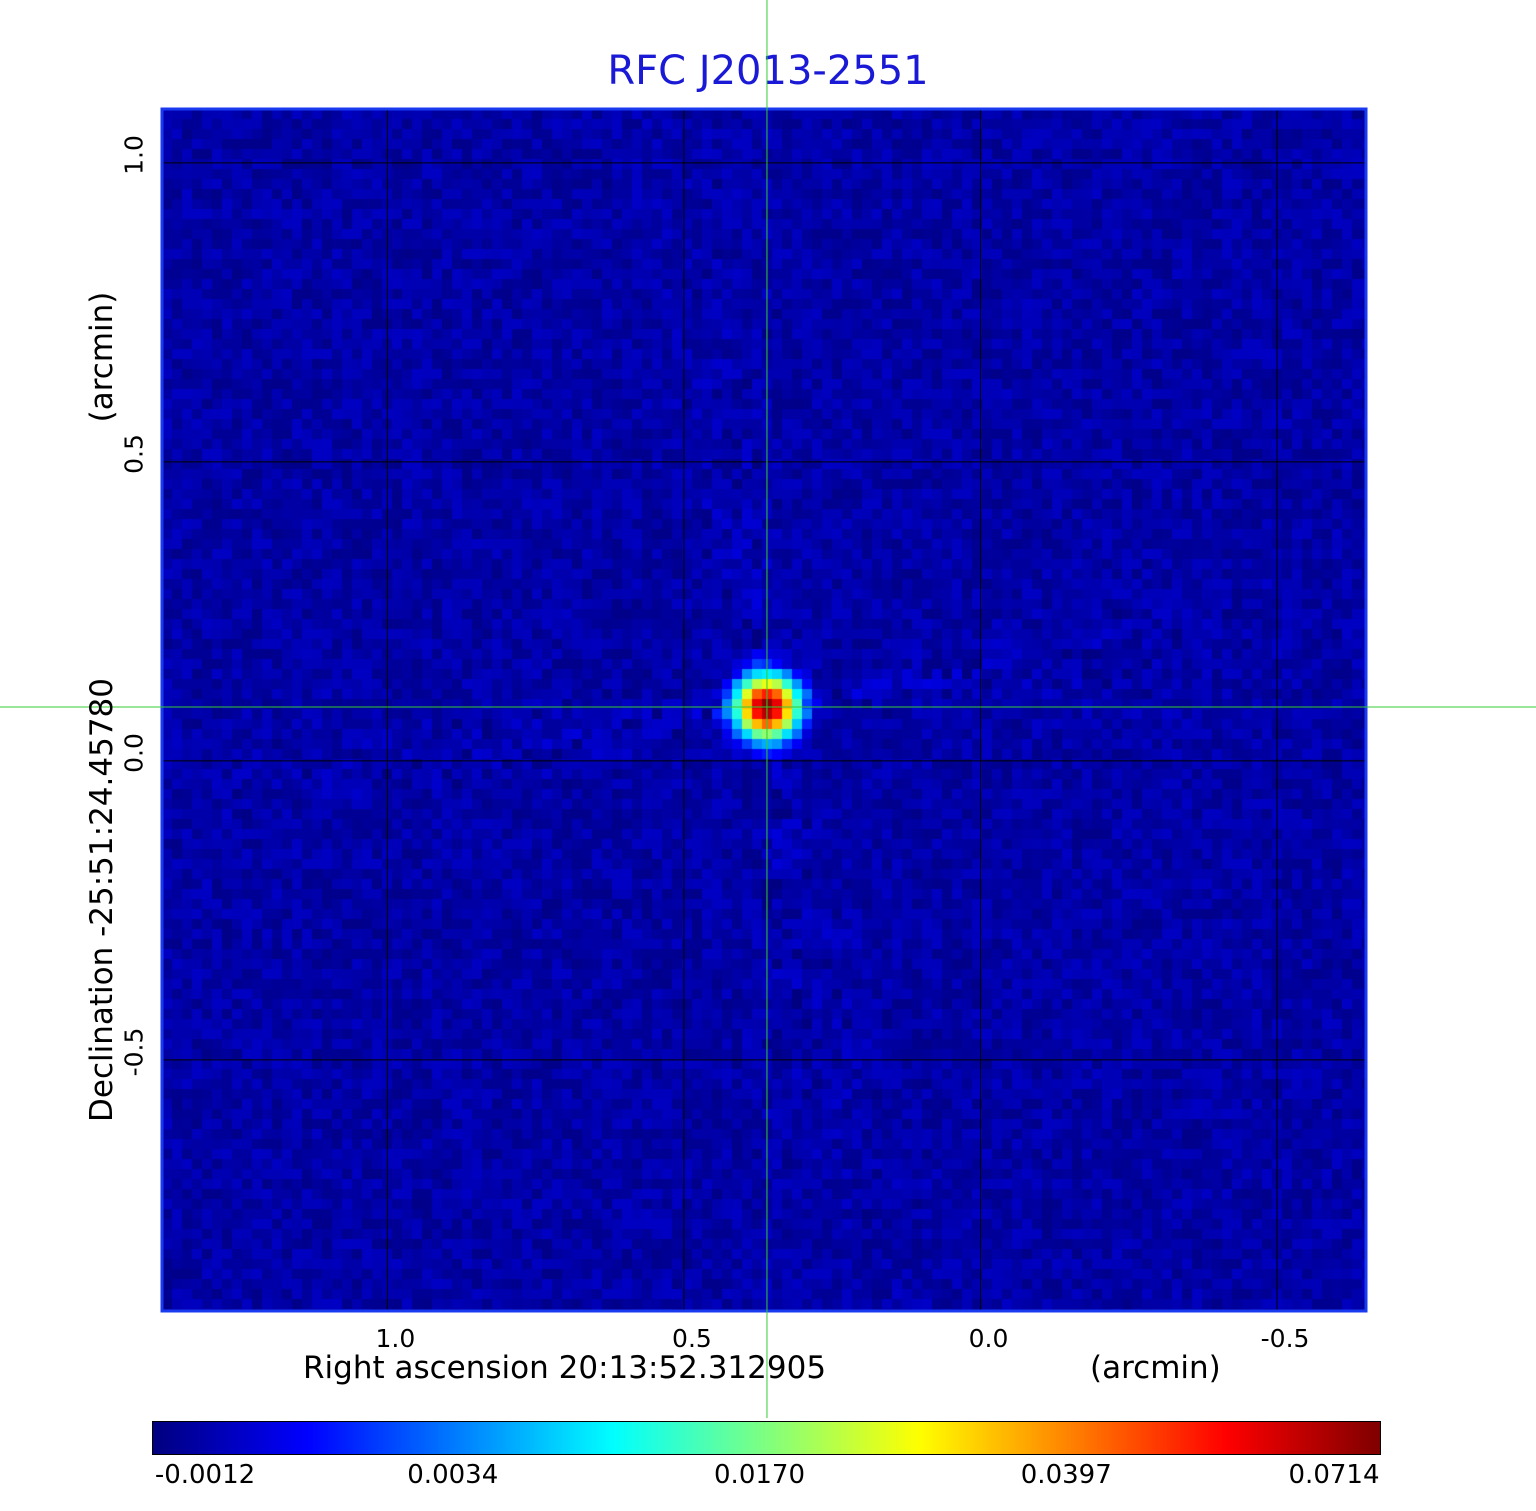 The image size is (1536, 1511). Describe the element at coordinates (768, 71) in the screenshot. I see `chart-title: RFC J2013-2551` at that location.